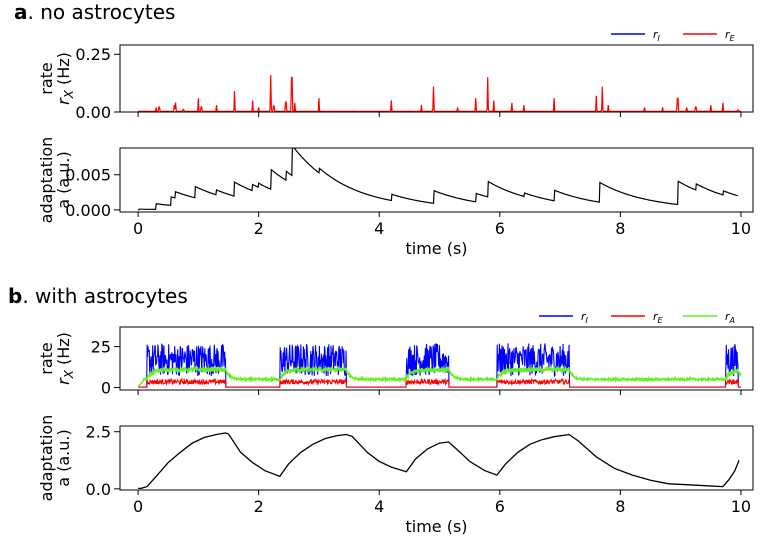 The height and width of the screenshot is (542, 764). What do you see at coordinates (15, 296) in the screenshot?
I see `panel-b-letter: b` at bounding box center [15, 296].